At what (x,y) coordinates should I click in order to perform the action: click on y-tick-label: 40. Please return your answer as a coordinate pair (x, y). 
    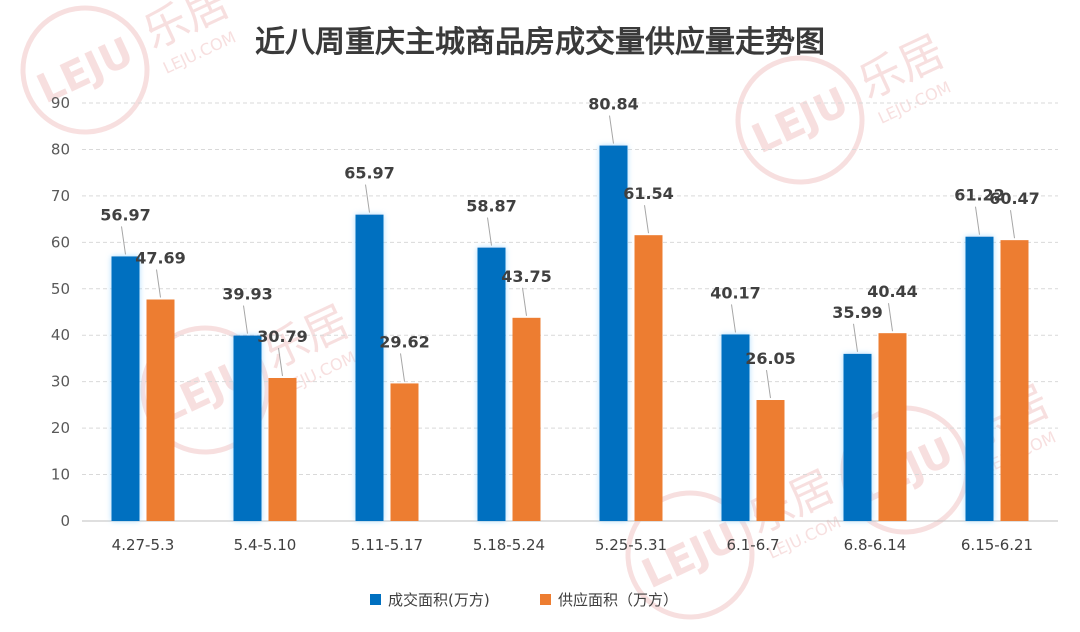
    Looking at the image, I should click on (60, 335).